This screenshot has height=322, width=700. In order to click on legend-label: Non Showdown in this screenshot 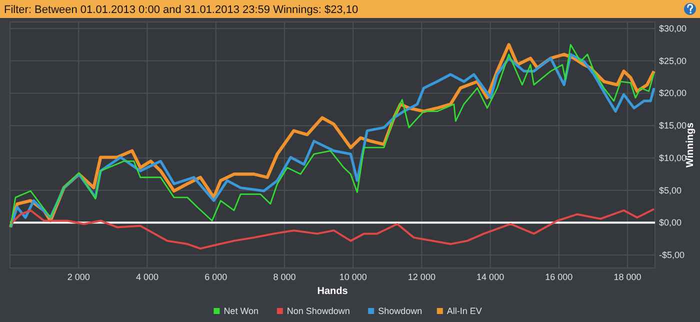, I will do `click(318, 311)`.